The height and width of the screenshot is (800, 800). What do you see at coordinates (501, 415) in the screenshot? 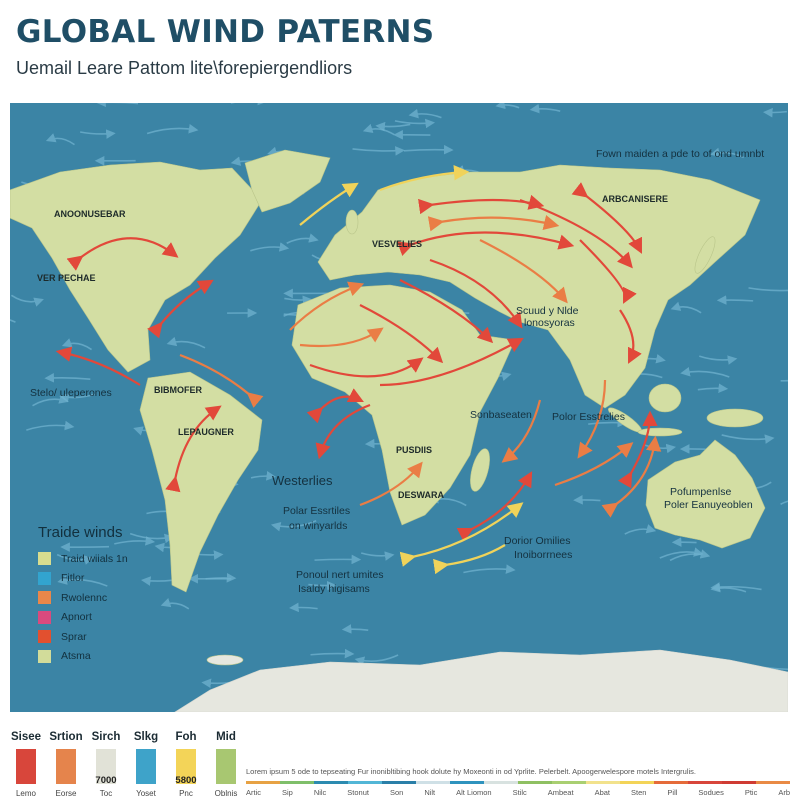
I see `label-africa-east: Sonbaseaten` at bounding box center [501, 415].